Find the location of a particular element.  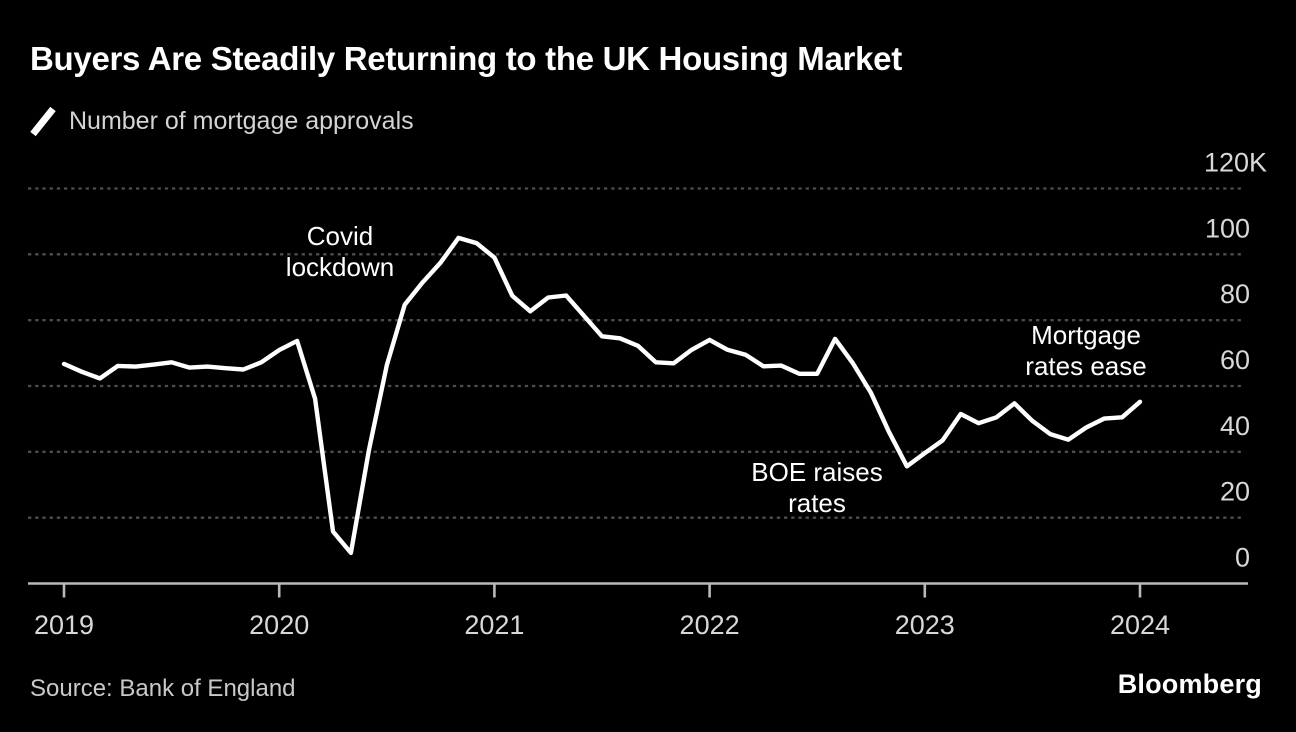

x-axis-label: 2024 is located at coordinates (1140, 625).